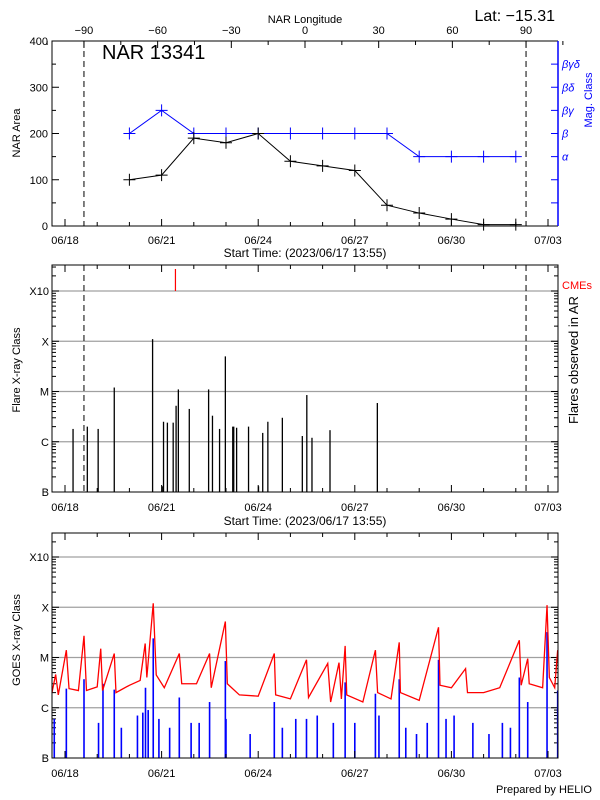 The height and width of the screenshot is (800, 600). What do you see at coordinates (565, 135) in the screenshot?
I see `y2-tick-label: β` at bounding box center [565, 135].